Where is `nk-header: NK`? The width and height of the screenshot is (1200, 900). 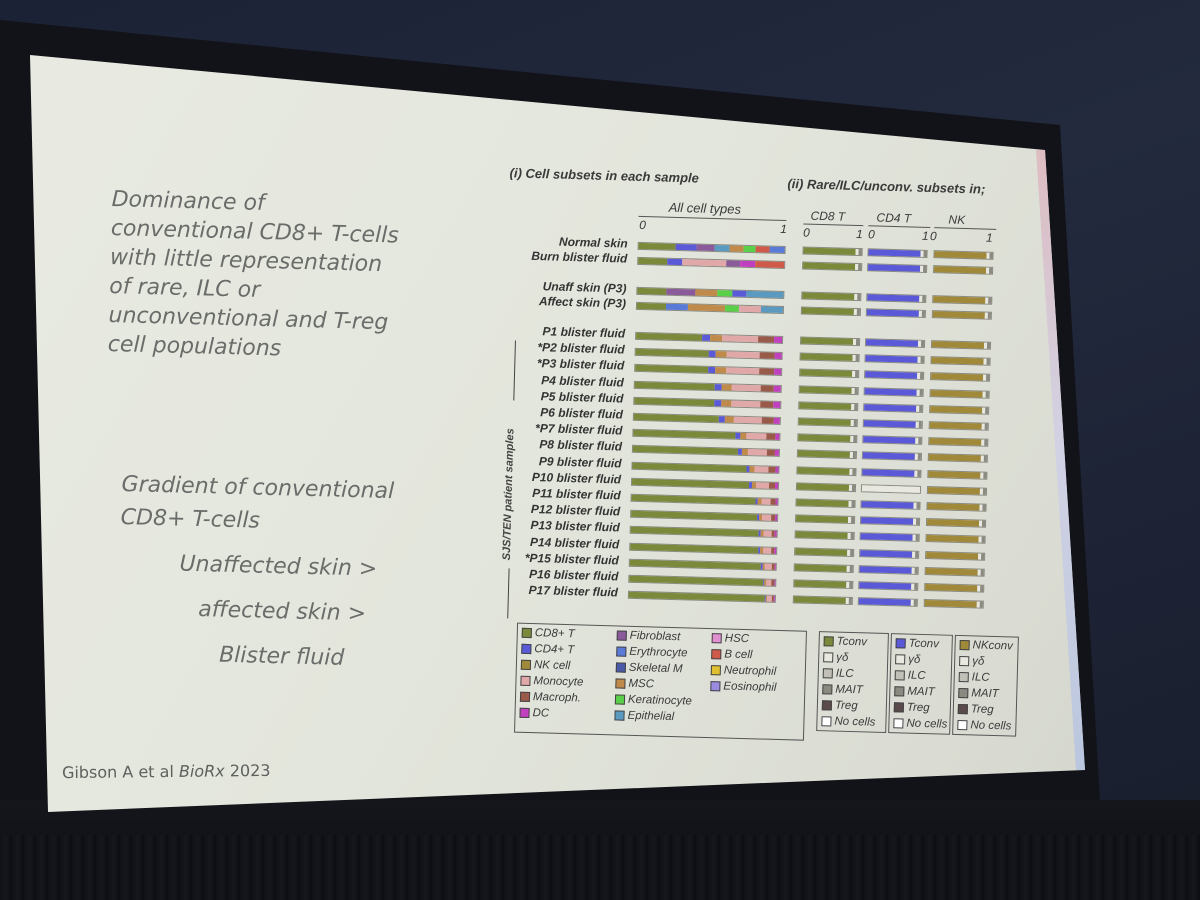
nk-header: NK is located at coordinates (957, 220).